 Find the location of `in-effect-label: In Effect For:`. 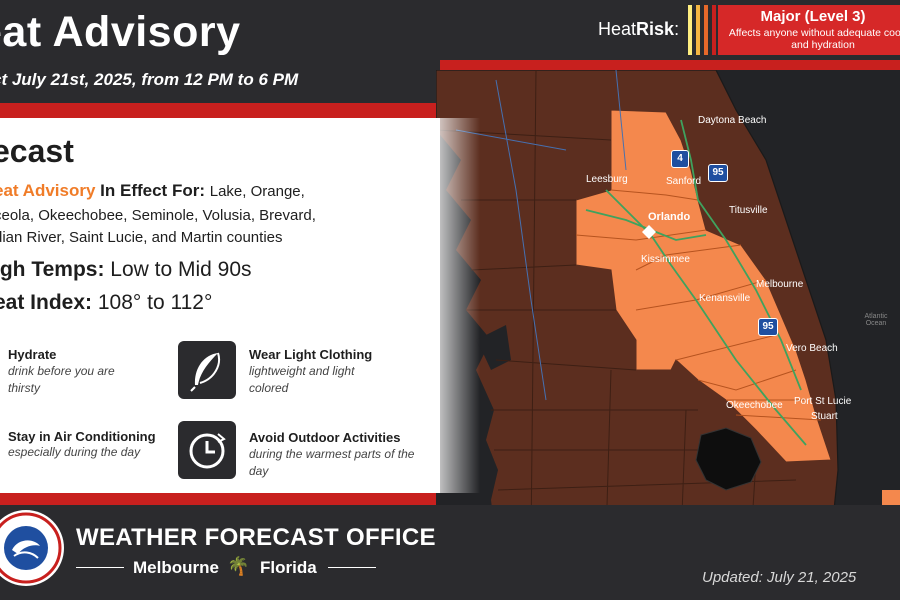

in-effect-label: In Effect For: is located at coordinates (152, 190).